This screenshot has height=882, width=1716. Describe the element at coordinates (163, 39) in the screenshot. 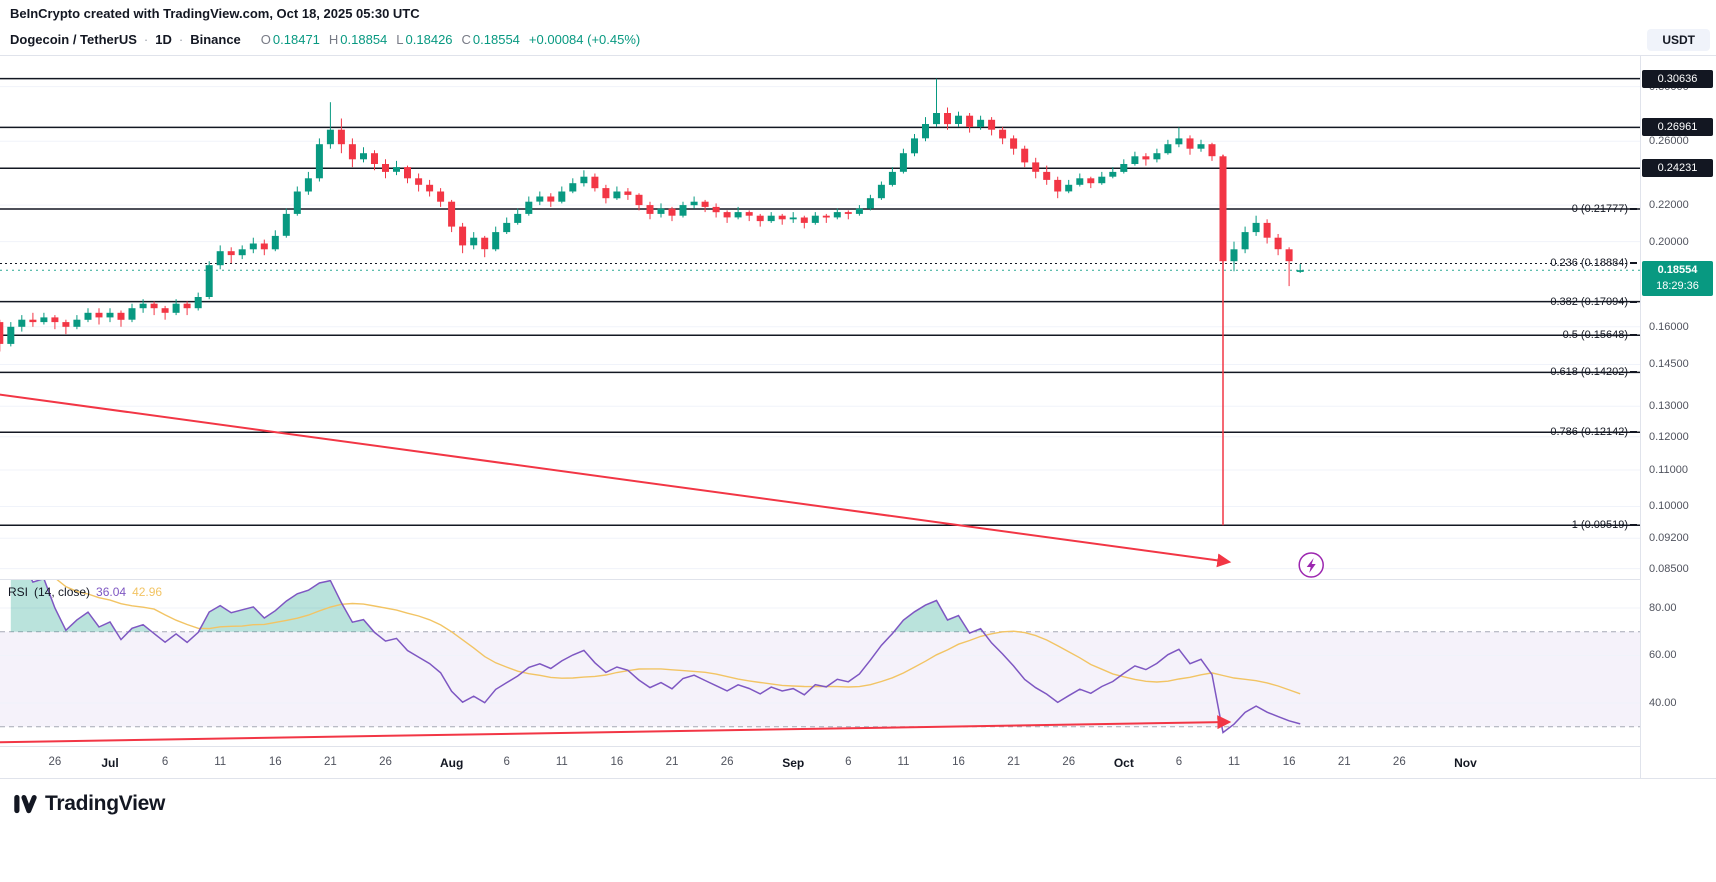

I see `interval-button: 1D` at that location.